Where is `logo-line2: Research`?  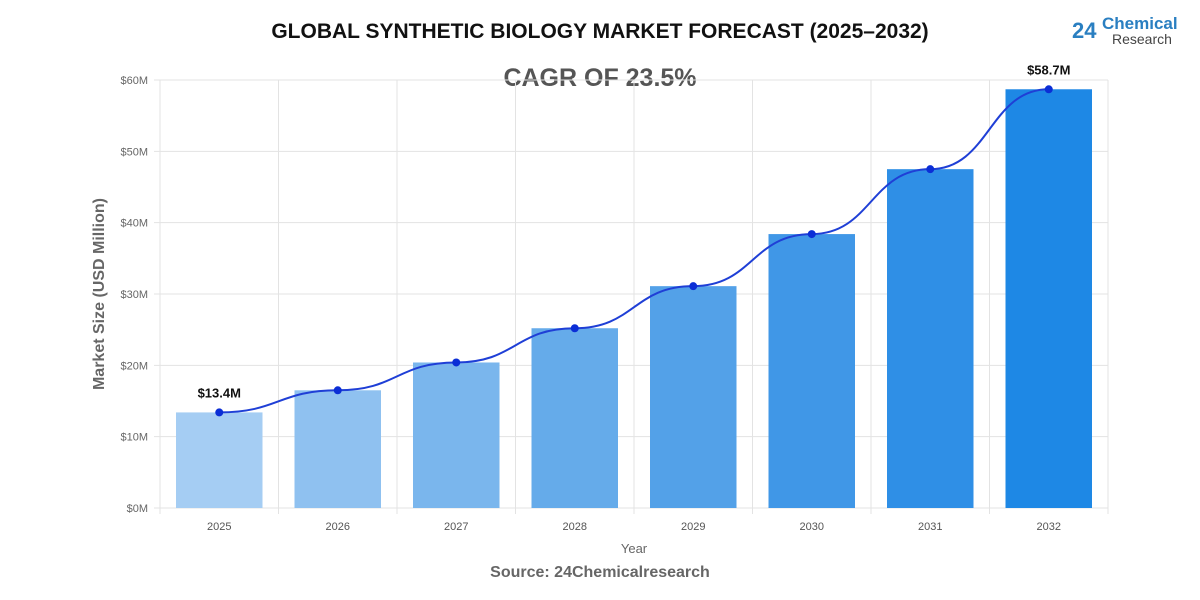 logo-line2: Research is located at coordinates (1142, 39).